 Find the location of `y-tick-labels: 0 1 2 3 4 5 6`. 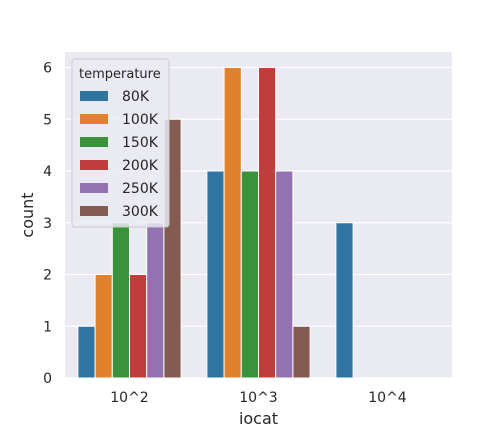

y-tick-labels: 0 1 2 3 4 5 6 is located at coordinates (47, 224).